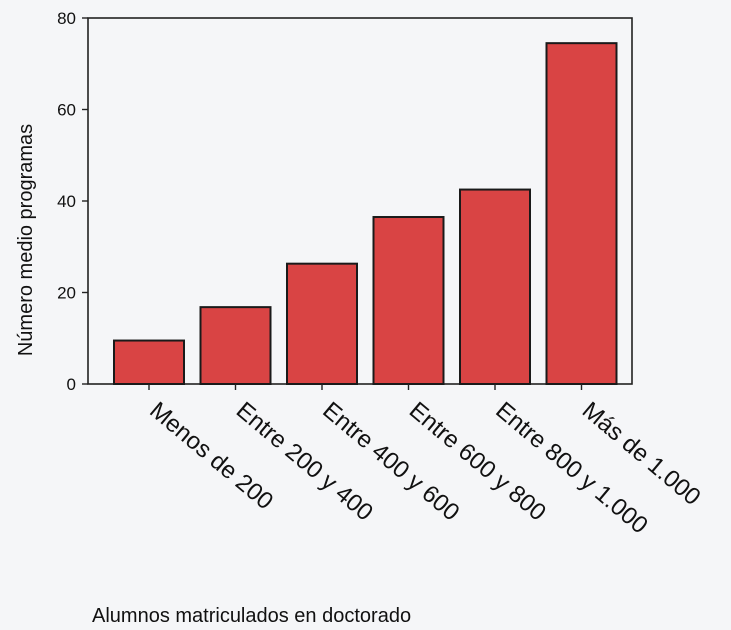 This screenshot has height=630, width=731. Describe the element at coordinates (571, 468) in the screenshot. I see `x-category-label: Entre 800 y 1.000` at that location.